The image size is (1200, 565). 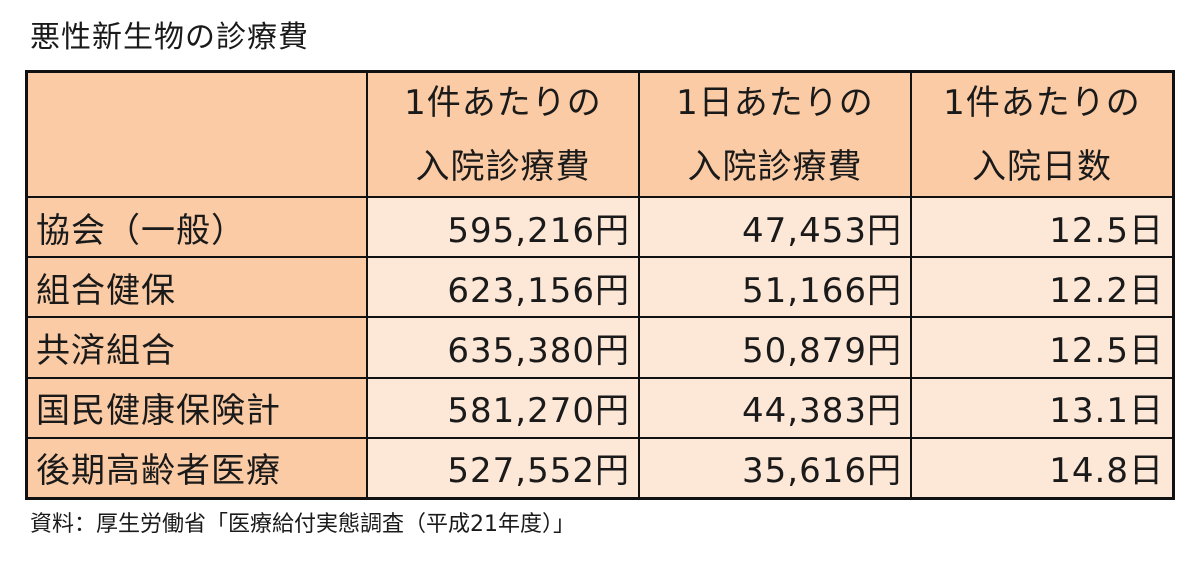 I want to click on days-cell: 14.8日, so click(x=1042, y=467).